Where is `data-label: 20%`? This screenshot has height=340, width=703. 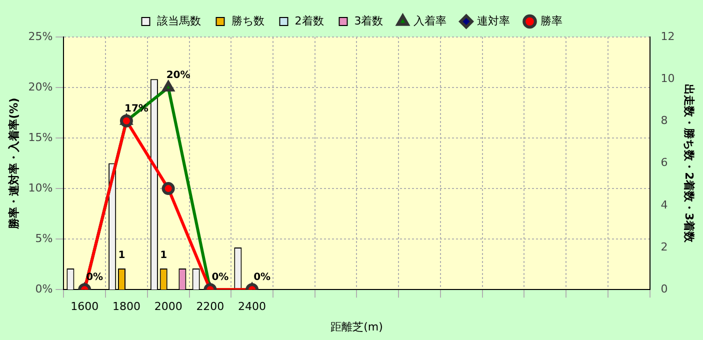
data-label: 20% is located at coordinates (178, 76).